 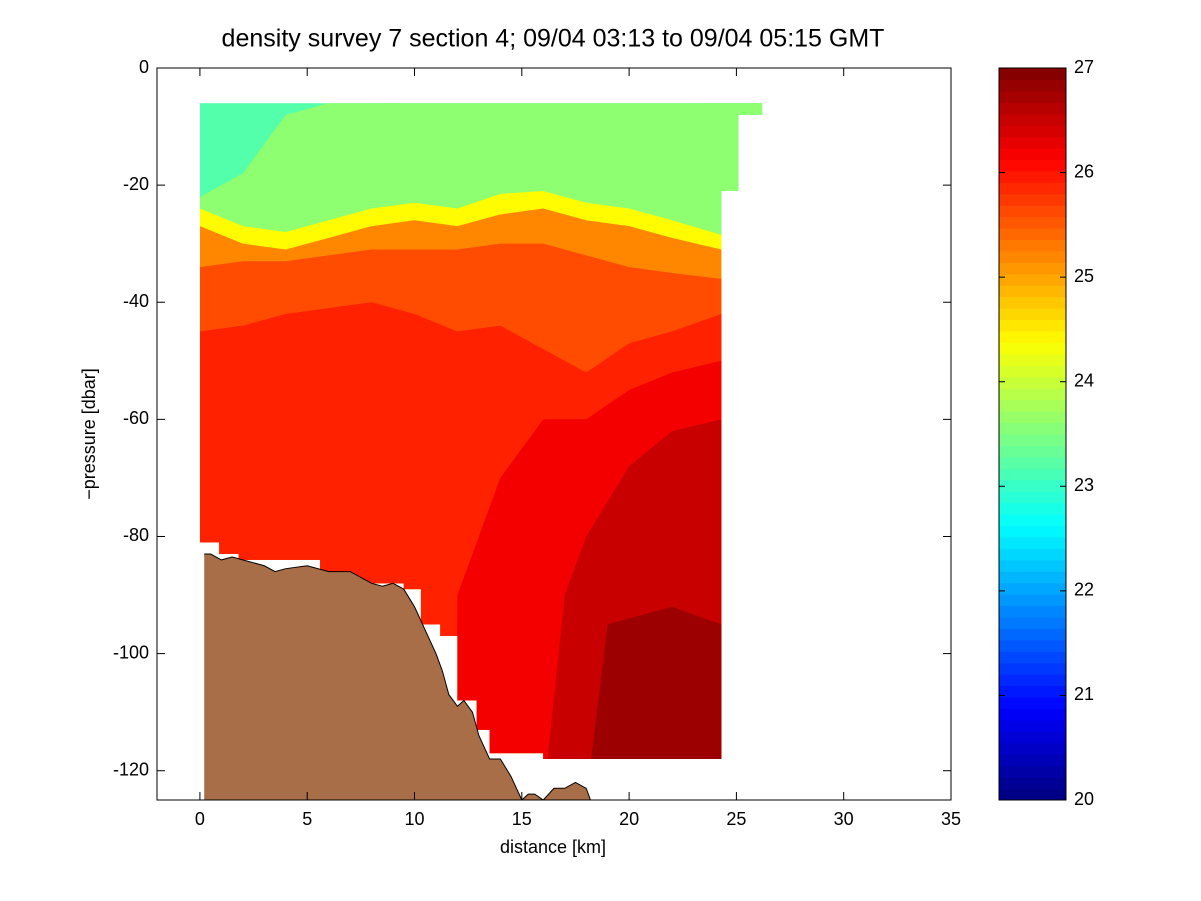 What do you see at coordinates (136, 418) in the screenshot?
I see `y-tick-label: -60` at bounding box center [136, 418].